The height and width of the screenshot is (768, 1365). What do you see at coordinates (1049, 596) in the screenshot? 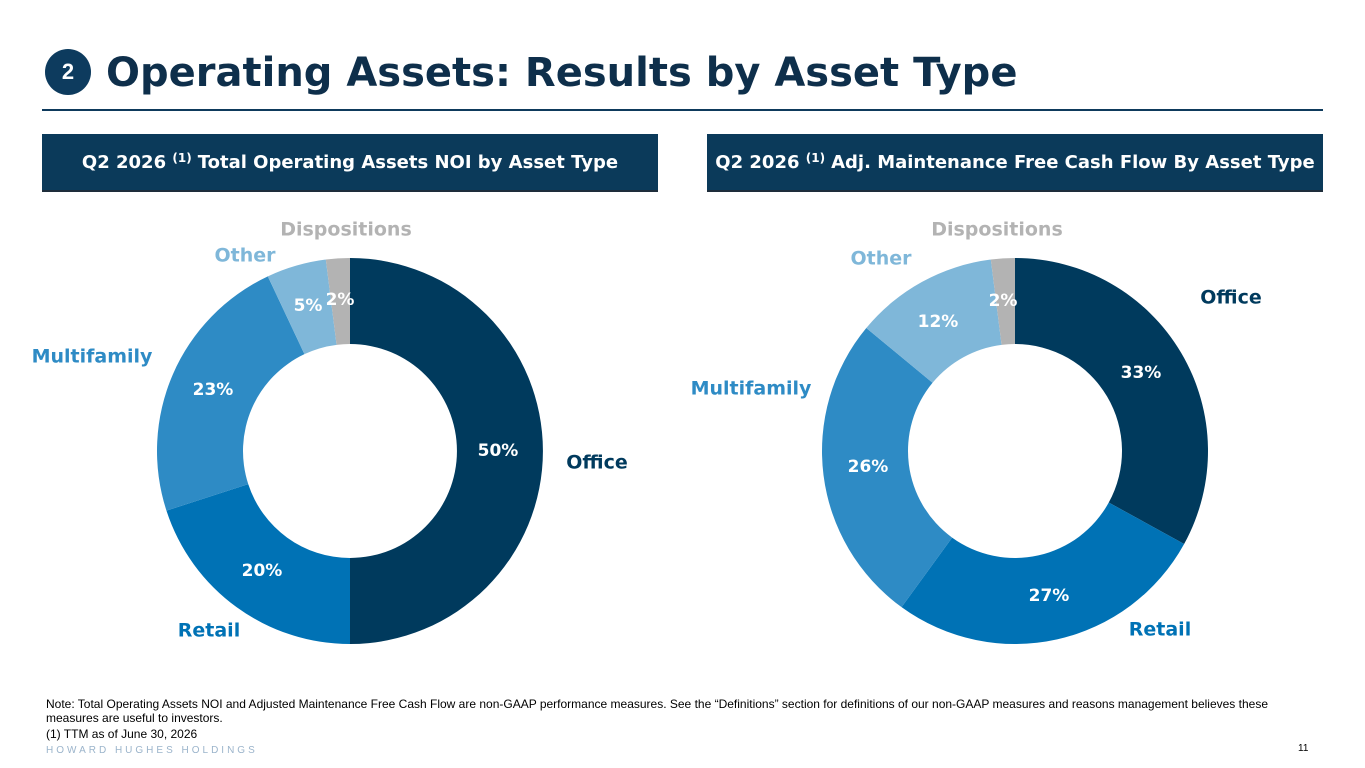
I see `value-label-retail: 27%` at bounding box center [1049, 596].